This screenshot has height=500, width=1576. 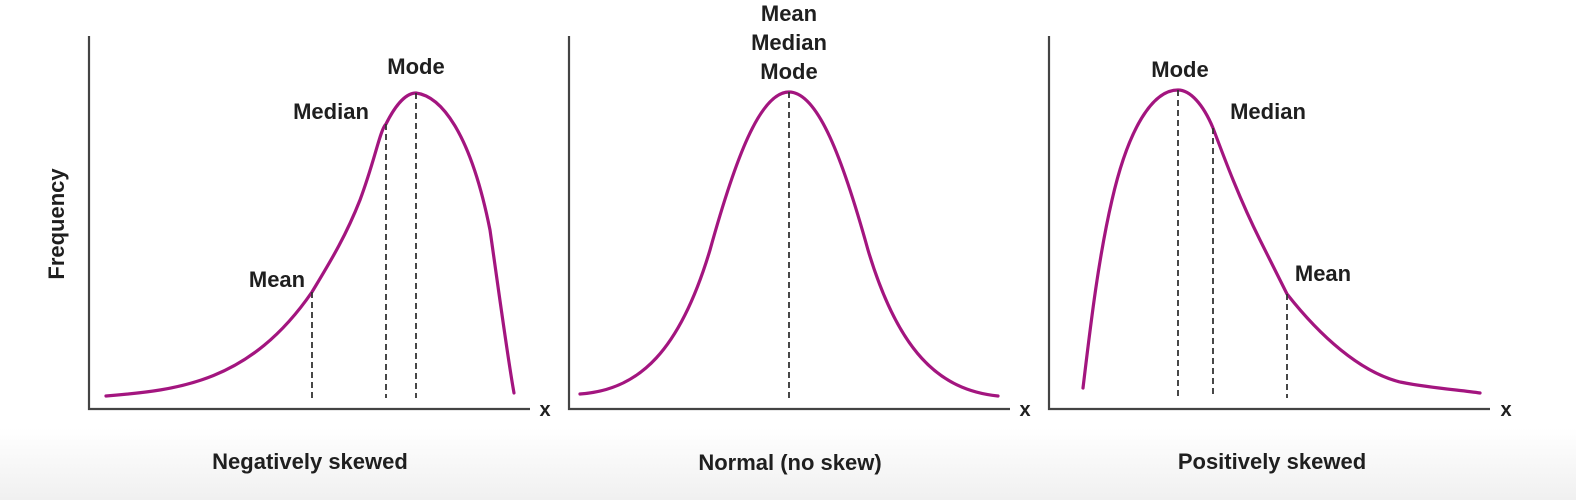 I want to click on panel-1-median-label: Median, so click(x=331, y=111).